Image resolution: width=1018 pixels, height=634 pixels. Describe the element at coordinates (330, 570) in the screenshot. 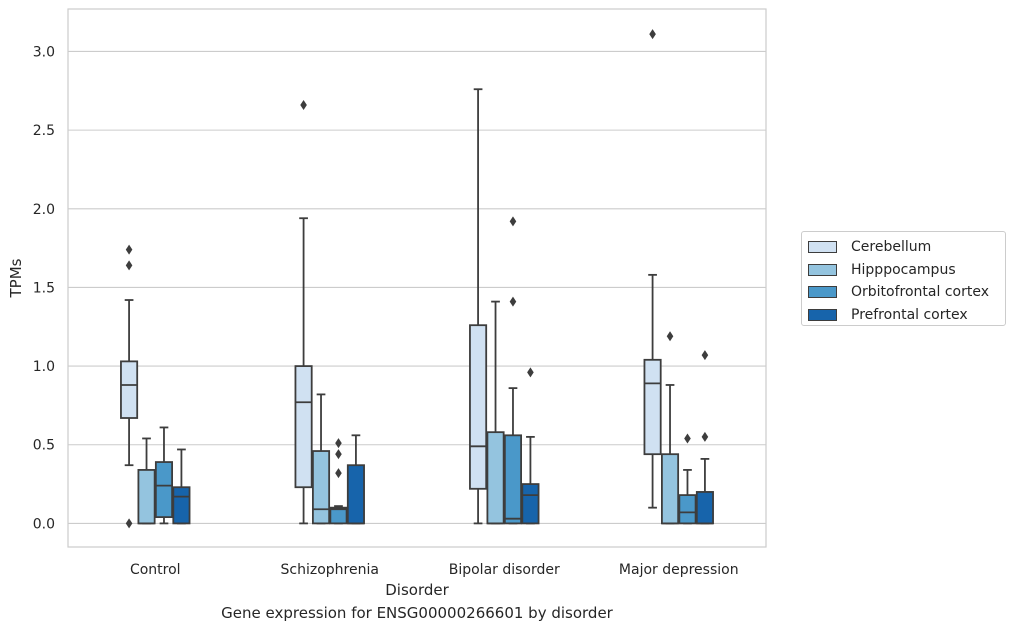

I see `x-tick-label: Schizophrenia` at that location.